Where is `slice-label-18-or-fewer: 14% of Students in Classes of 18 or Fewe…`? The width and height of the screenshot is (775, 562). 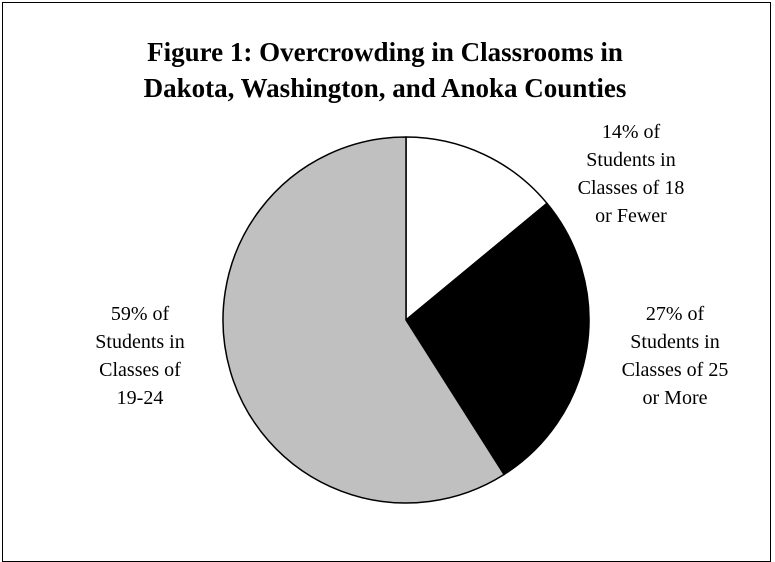 slice-label-18-or-fewer: 14% of Students in Classes of 18 or Fewe… is located at coordinates (631, 174).